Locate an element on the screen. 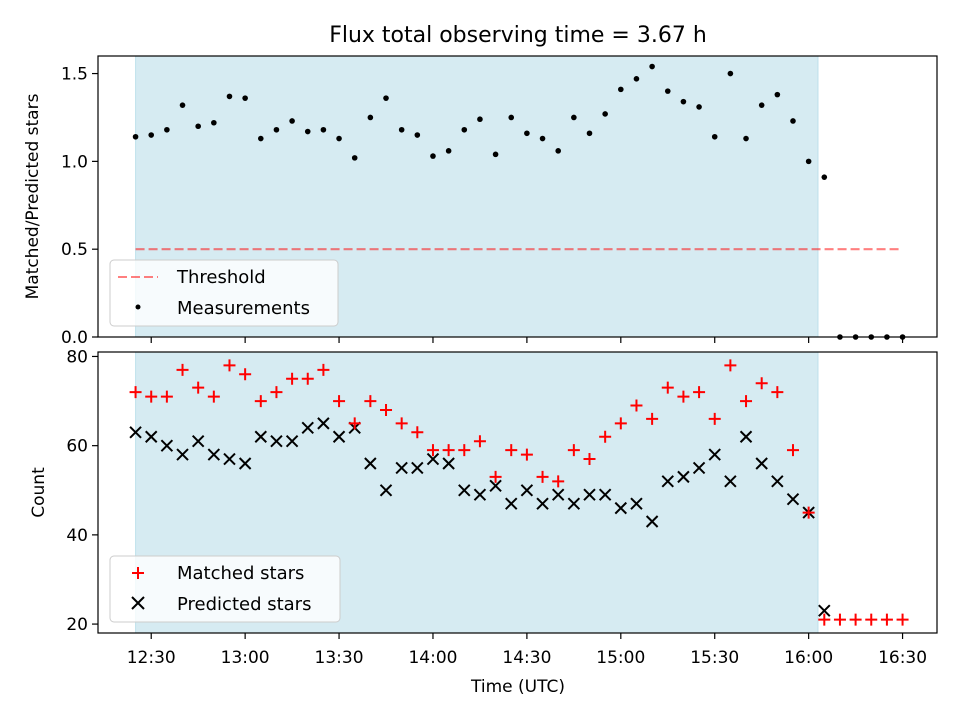  top-legend-box is located at coordinates (224, 293).